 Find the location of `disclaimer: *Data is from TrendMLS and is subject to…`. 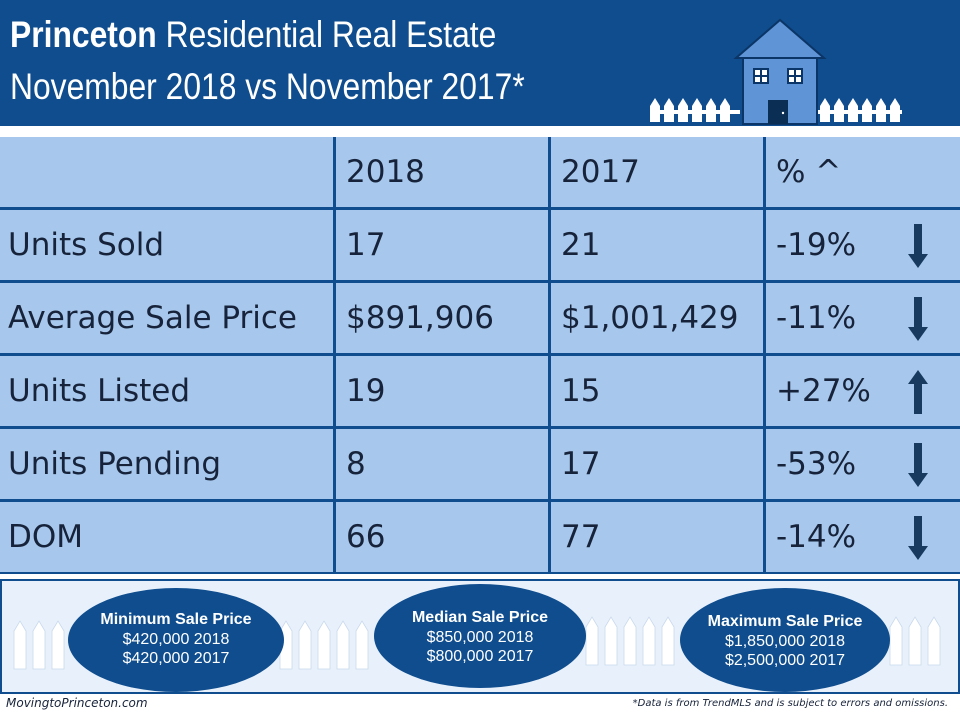

disclaimer: *Data is from TrendMLS and is subject to… is located at coordinates (790, 703).